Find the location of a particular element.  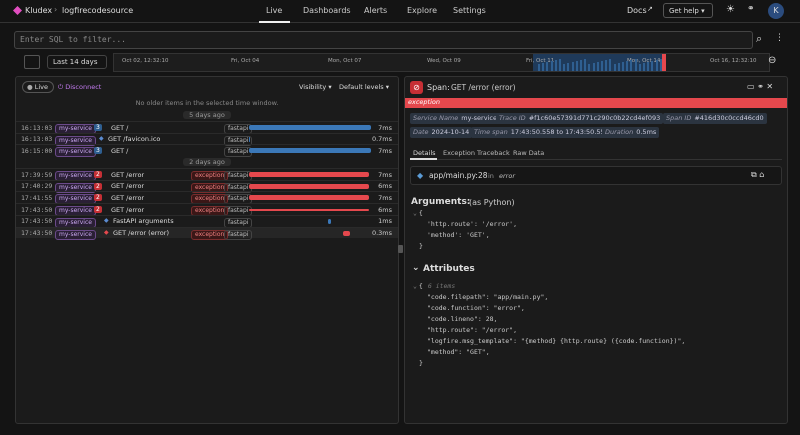

code-text: 'http.route': '/error', is located at coordinates (472, 224).